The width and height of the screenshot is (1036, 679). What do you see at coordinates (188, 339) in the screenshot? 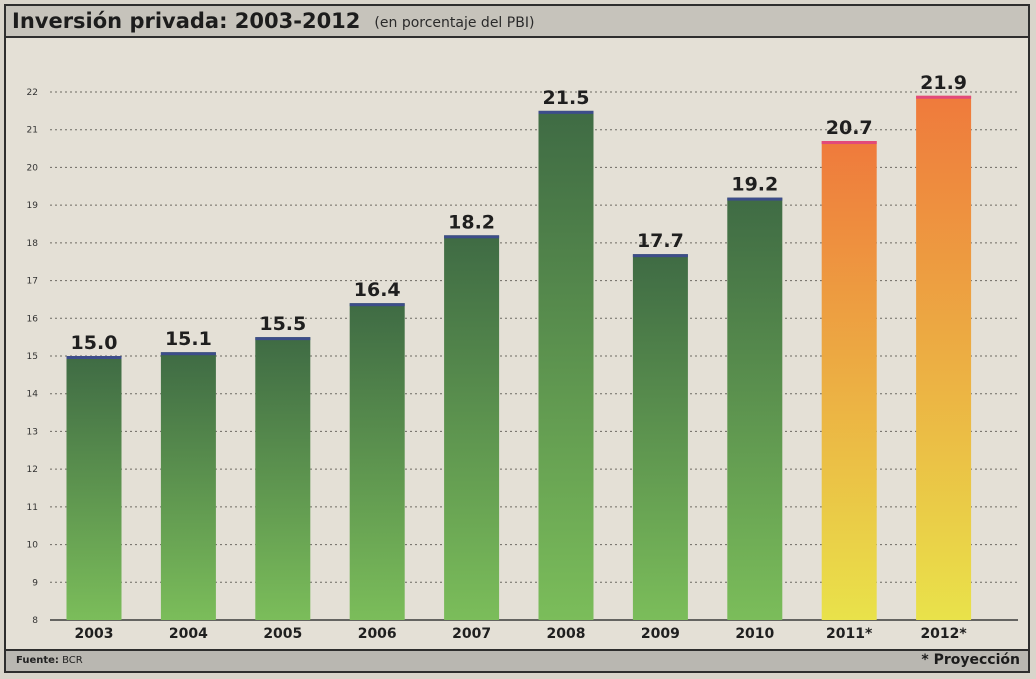
I see `value-label: 15.1` at bounding box center [188, 339].